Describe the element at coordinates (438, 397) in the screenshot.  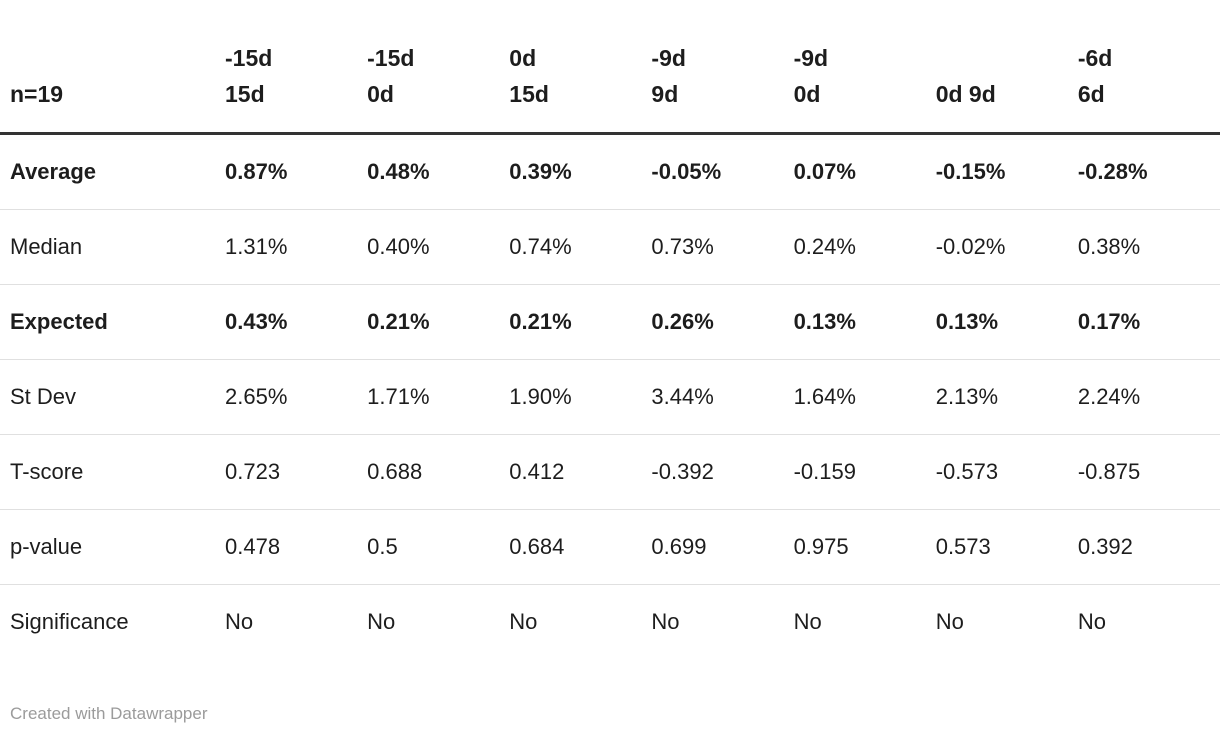
I see `cell-value: 1.71%` at that location.